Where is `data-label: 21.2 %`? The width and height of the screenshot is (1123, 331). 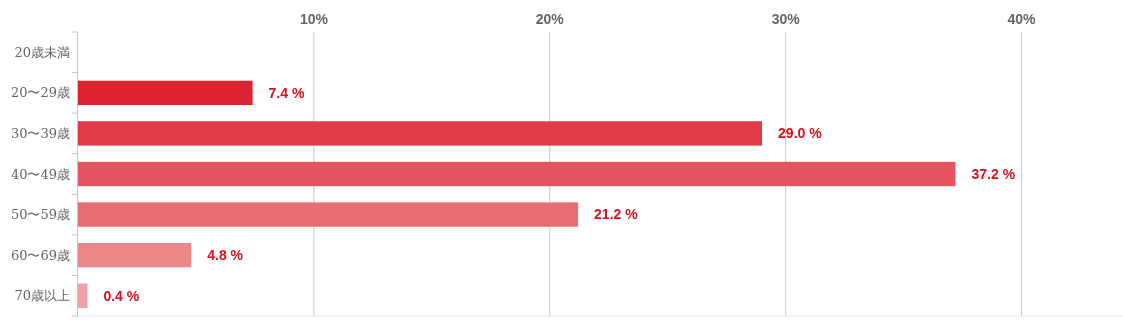 data-label: 21.2 % is located at coordinates (616, 214).